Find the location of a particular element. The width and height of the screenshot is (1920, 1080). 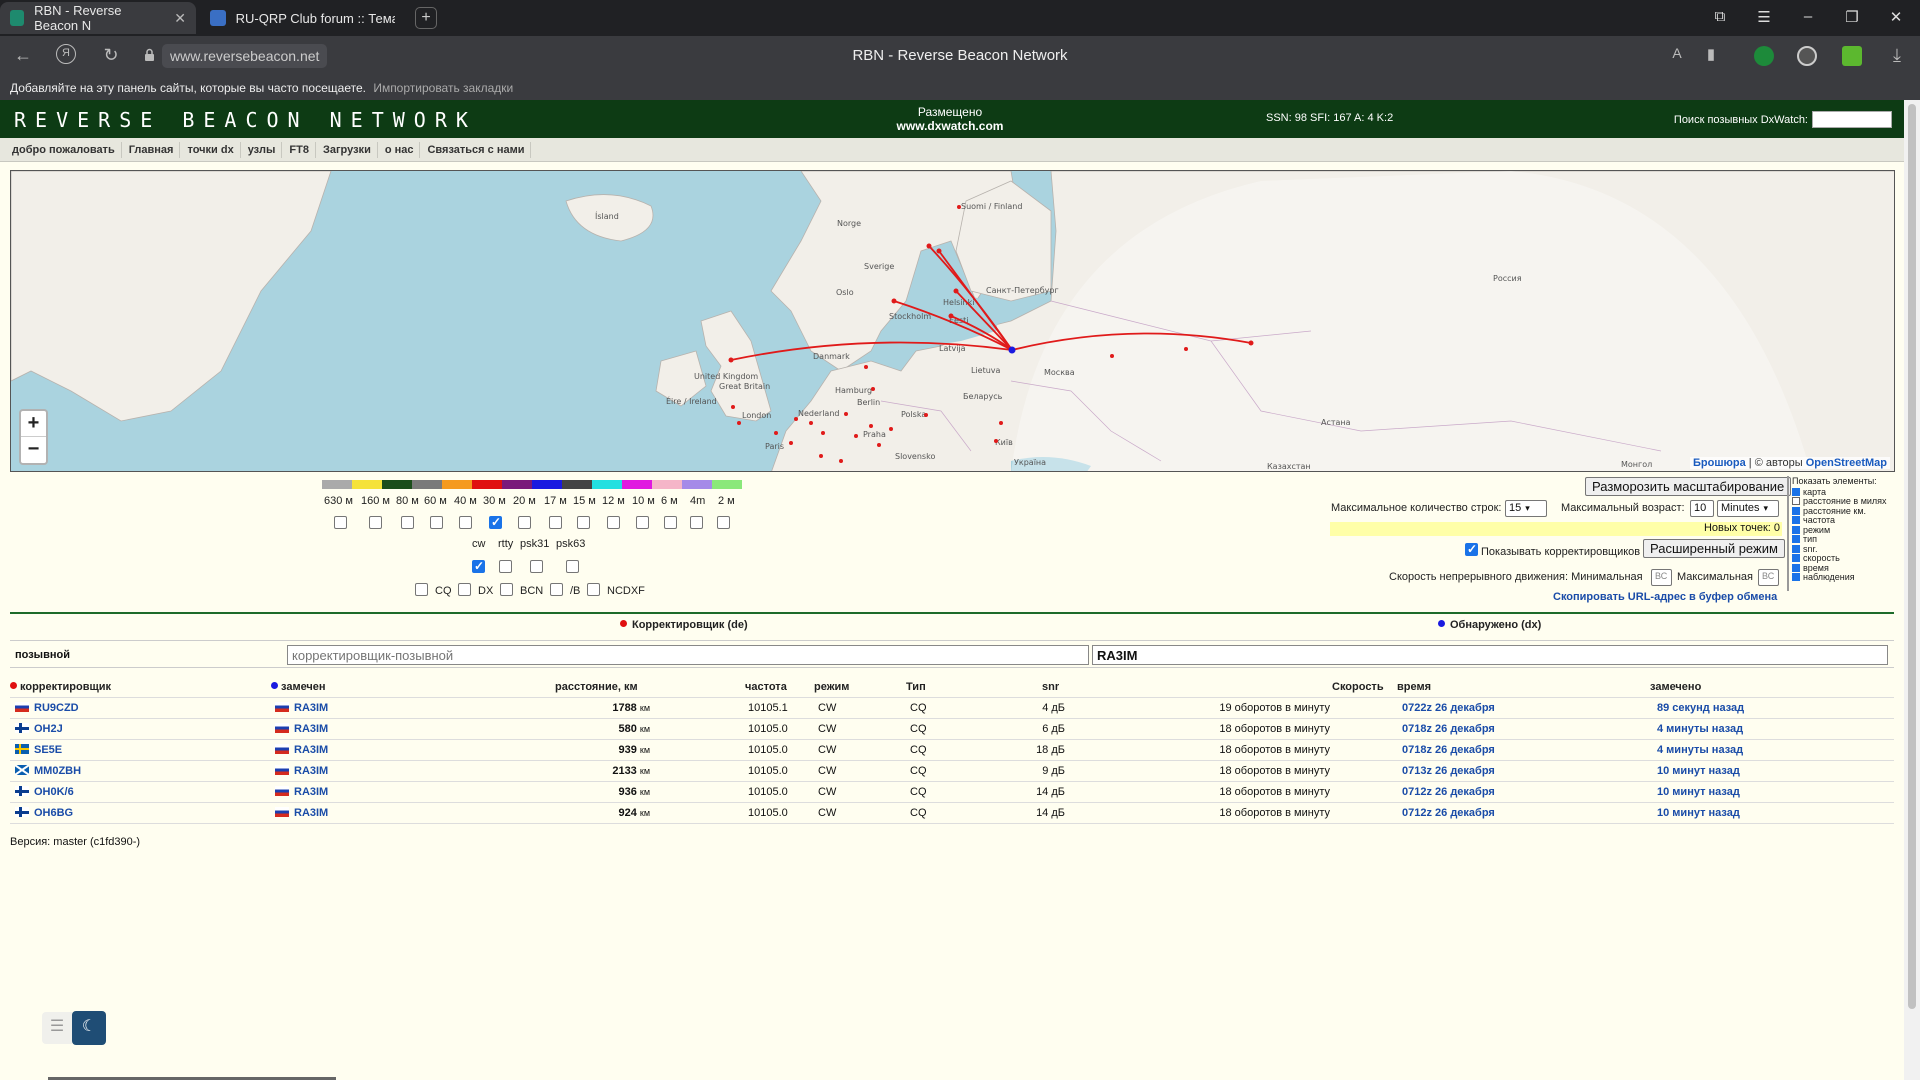

downloads-icon: ⤓ is located at coordinates (1897, 55).